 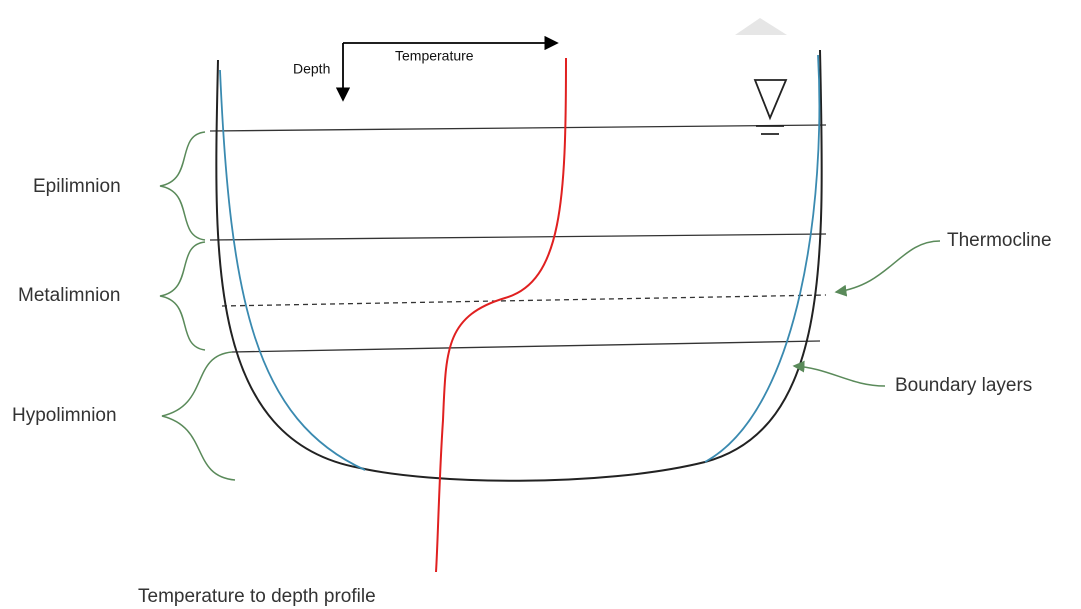 What do you see at coordinates (839, 373) in the screenshot?
I see `boundary-arrow` at bounding box center [839, 373].